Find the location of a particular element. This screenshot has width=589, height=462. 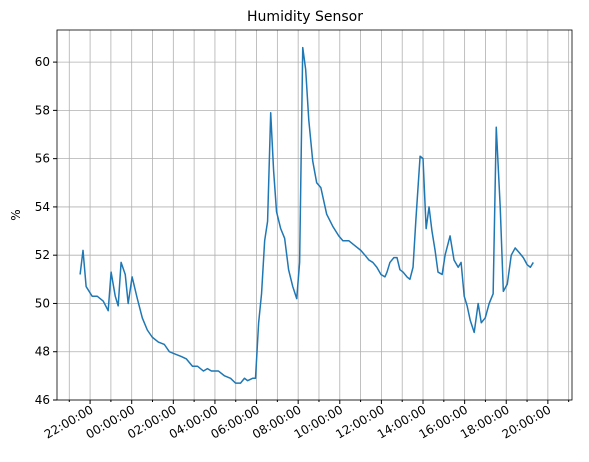

y-tick-label: 54 is located at coordinates (42, 207).